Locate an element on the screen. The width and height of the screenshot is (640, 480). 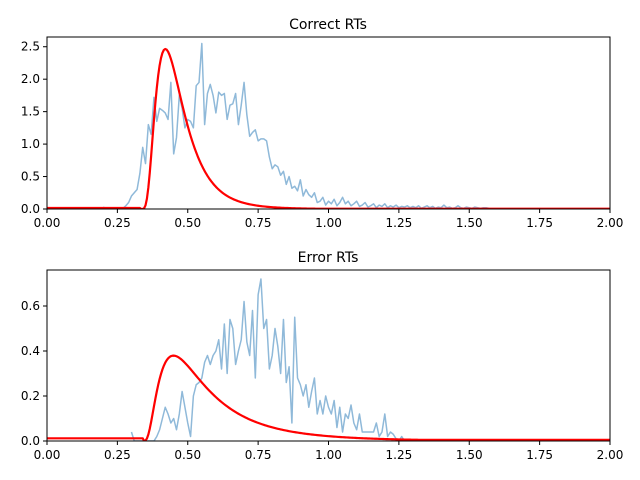
chart-title: Correct RTs is located at coordinates (328, 25).